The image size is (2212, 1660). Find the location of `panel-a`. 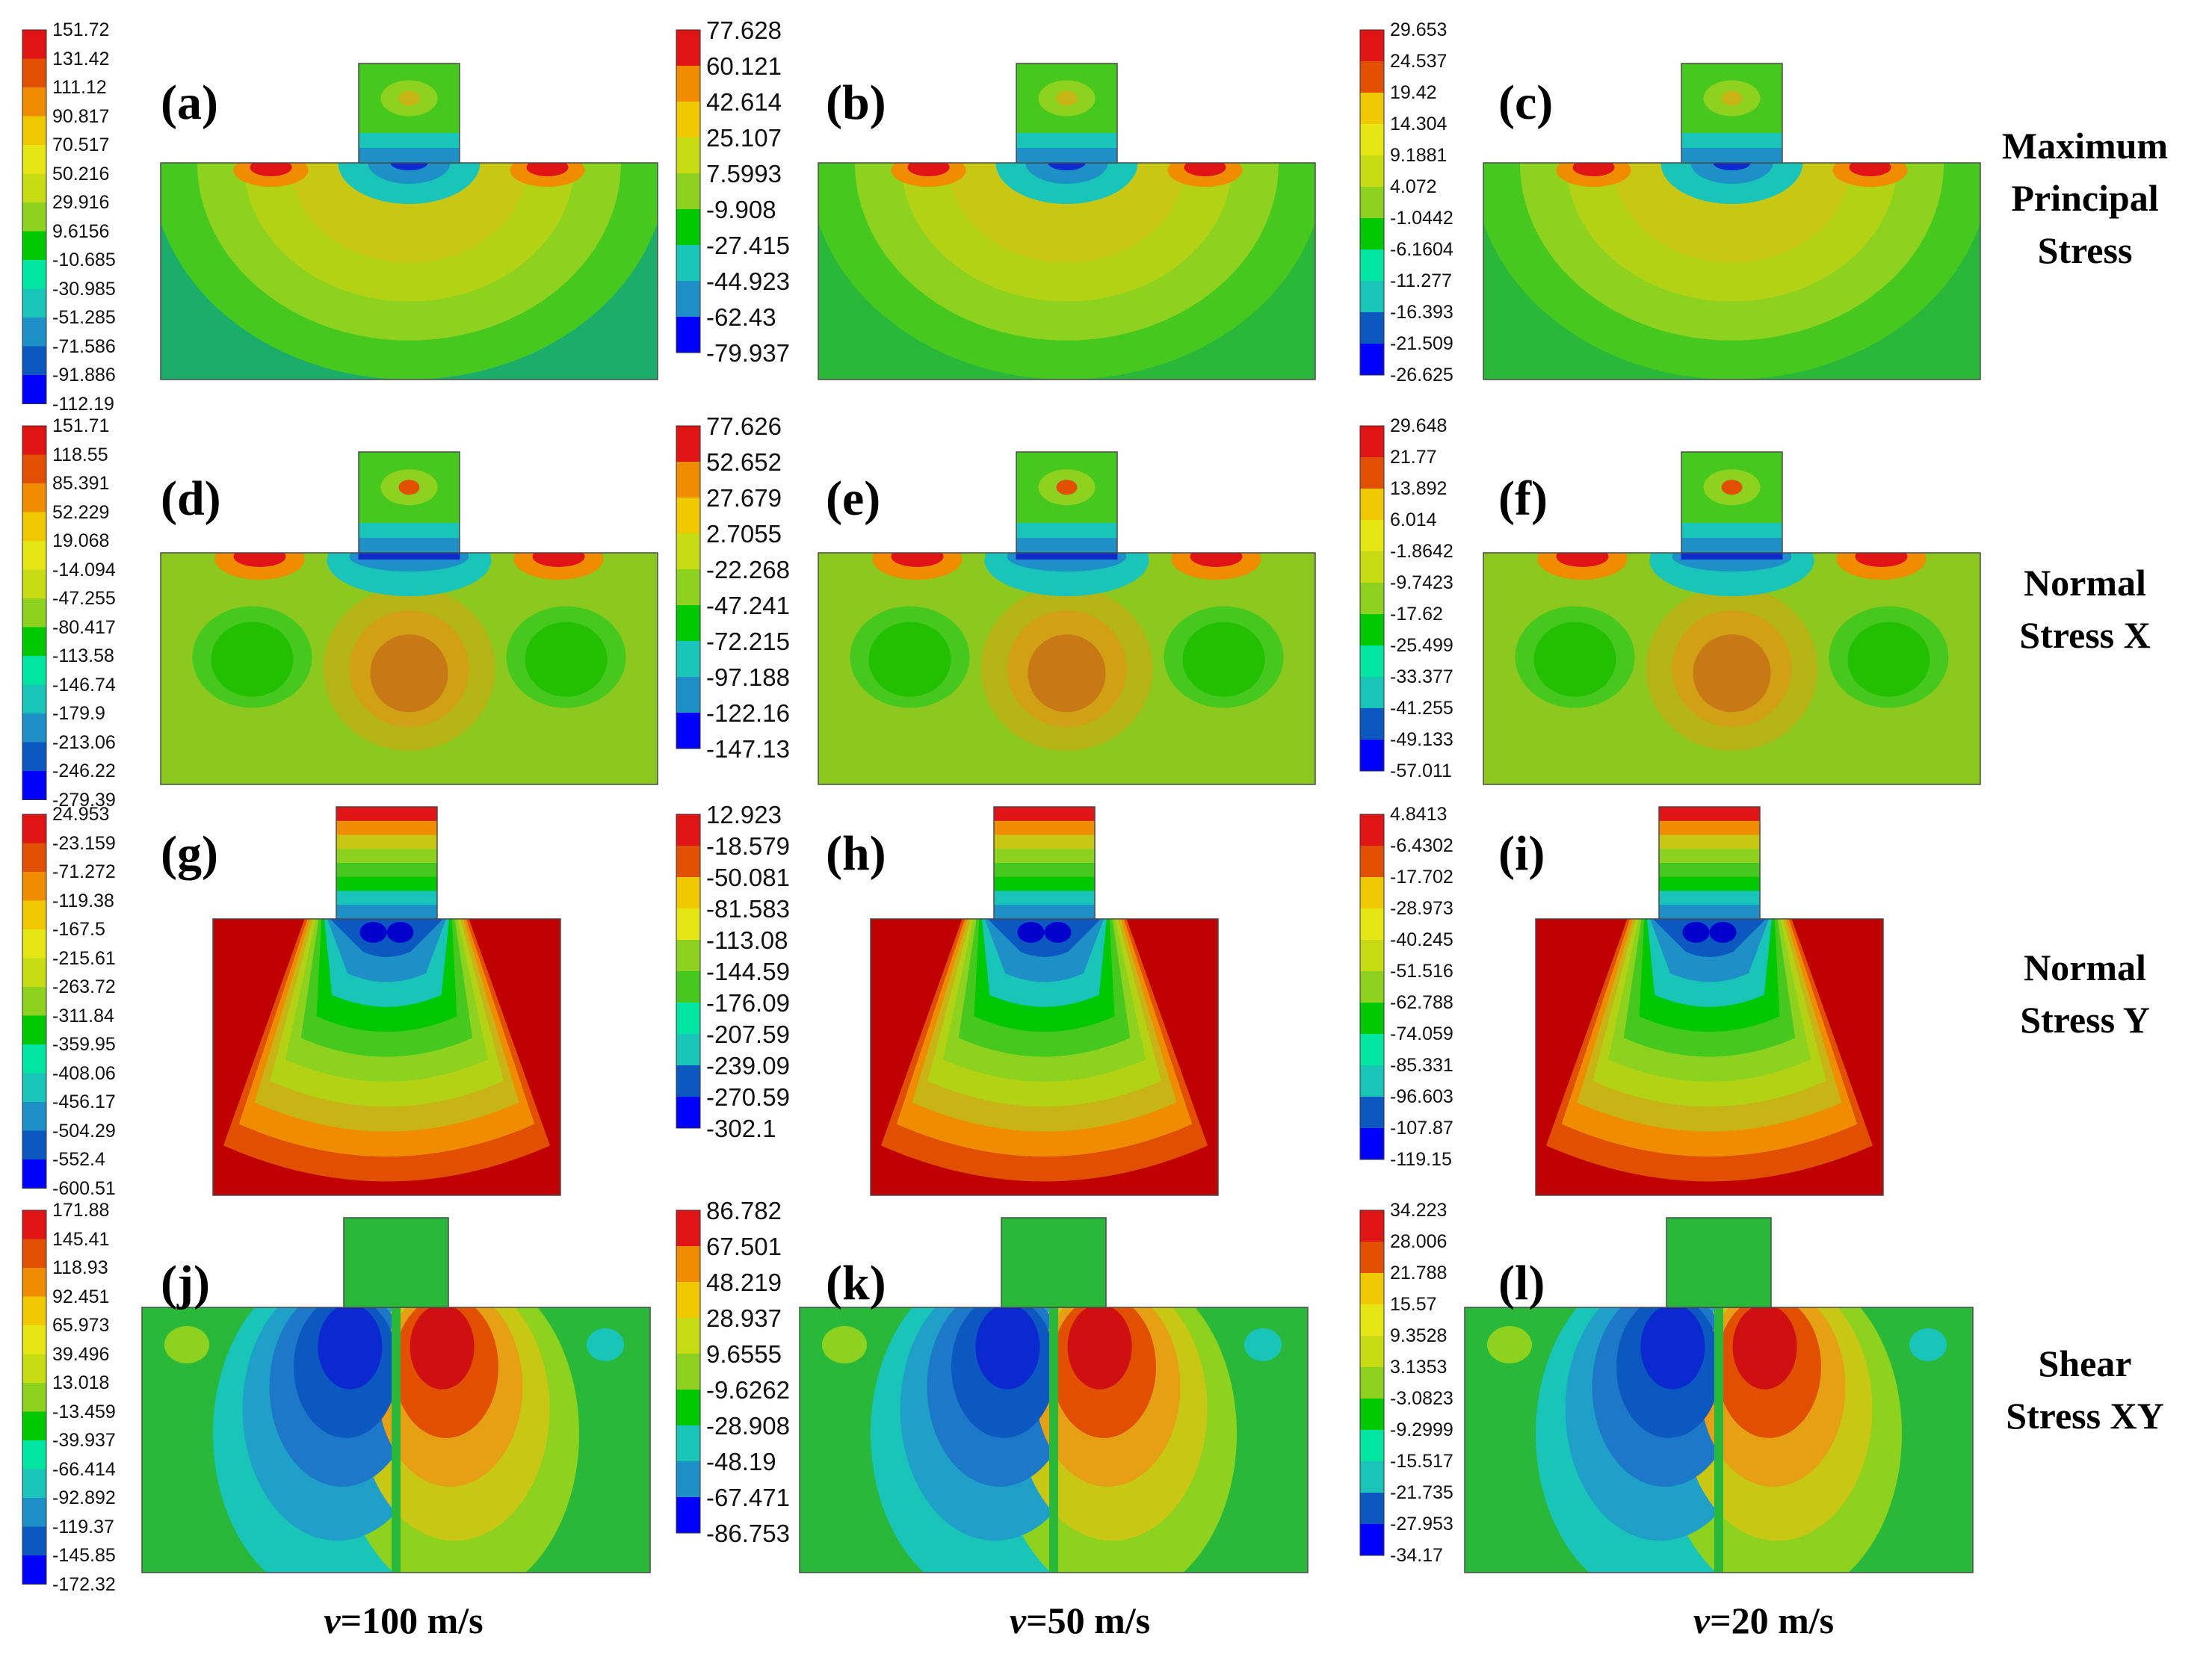

panel-a is located at coordinates (340, 216).